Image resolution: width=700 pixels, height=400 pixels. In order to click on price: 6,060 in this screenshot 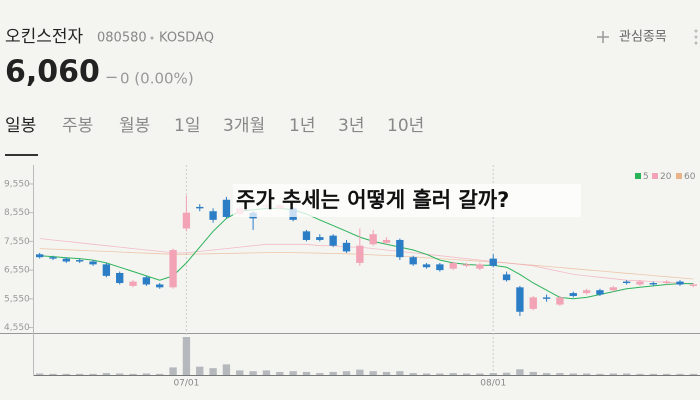, I will do `click(52, 72)`.